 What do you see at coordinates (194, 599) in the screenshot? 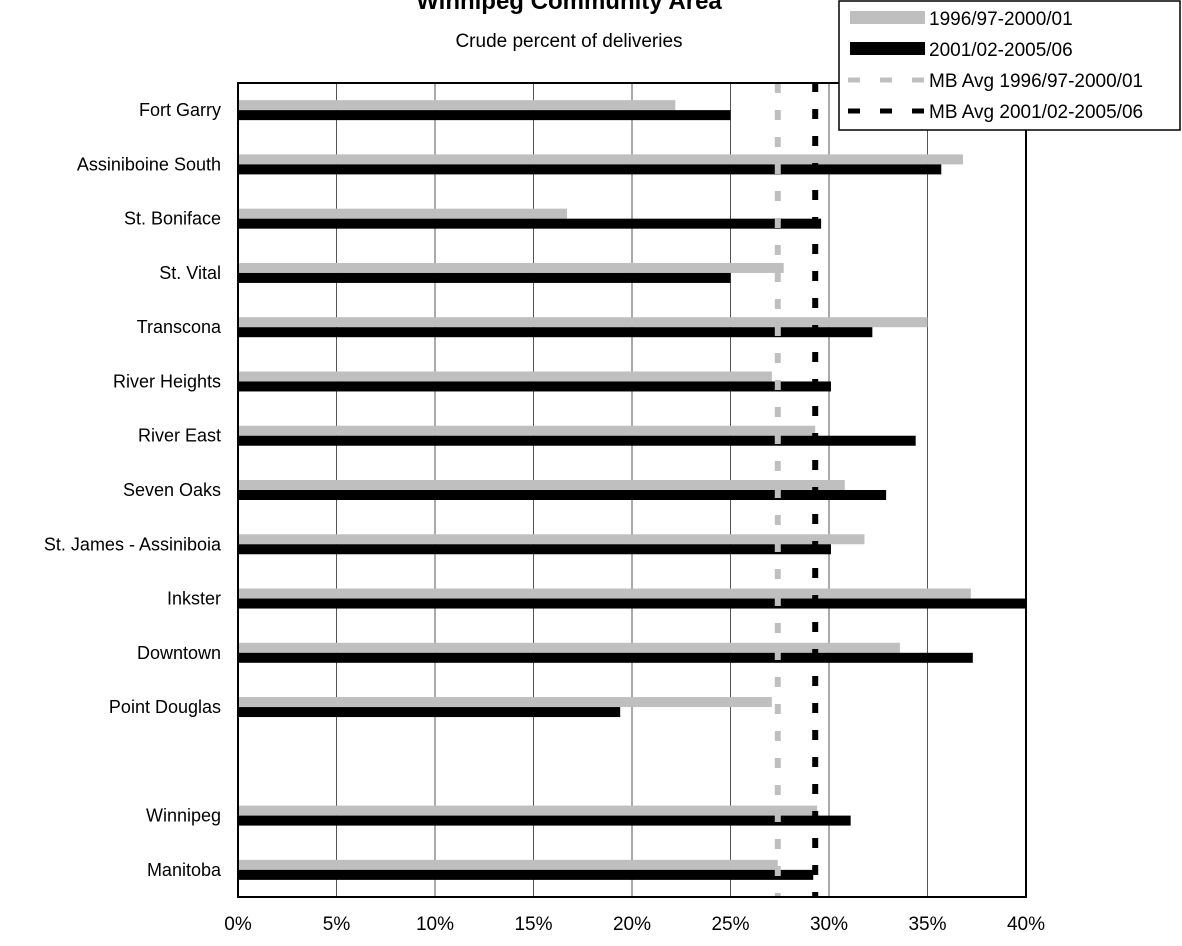
I see `category-label: Inkster` at bounding box center [194, 599].